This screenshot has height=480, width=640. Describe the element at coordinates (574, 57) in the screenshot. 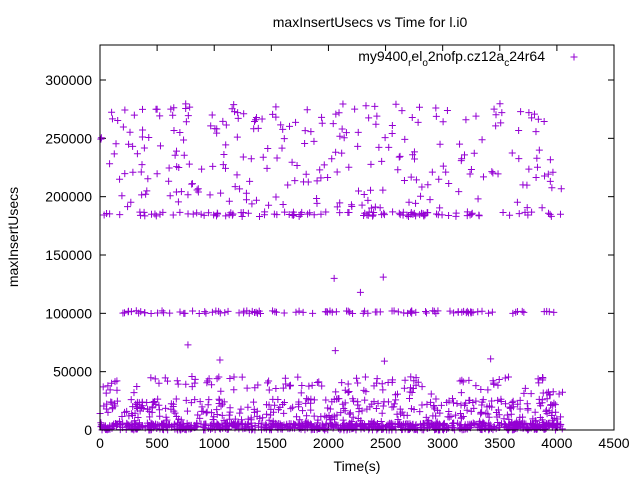

I see `legend-marker` at that location.